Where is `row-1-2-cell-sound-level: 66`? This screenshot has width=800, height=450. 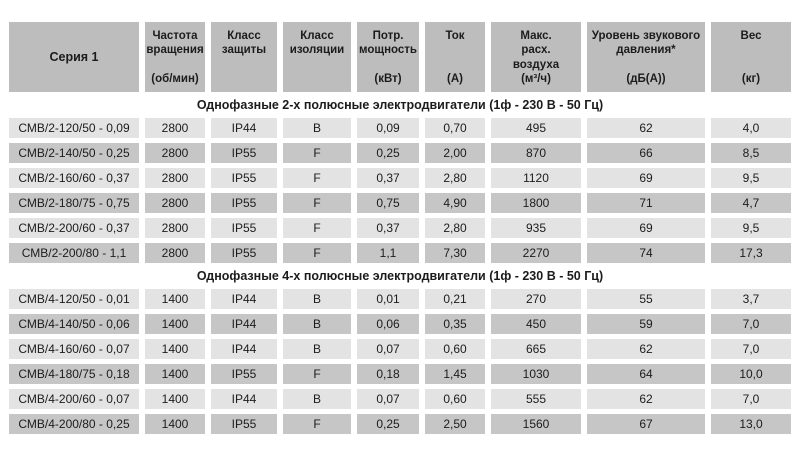 row-1-2-cell-sound-level: 66 is located at coordinates (646, 153).